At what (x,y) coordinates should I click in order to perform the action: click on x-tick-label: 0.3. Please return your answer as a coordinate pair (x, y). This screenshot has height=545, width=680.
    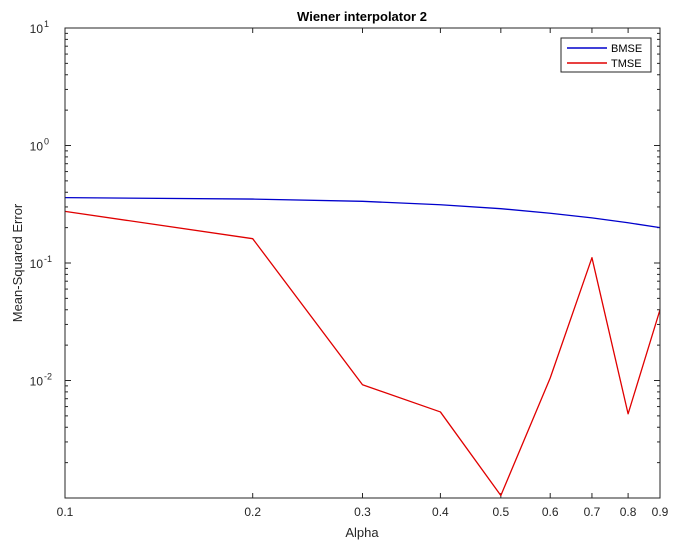
    Looking at the image, I should click on (362, 512).